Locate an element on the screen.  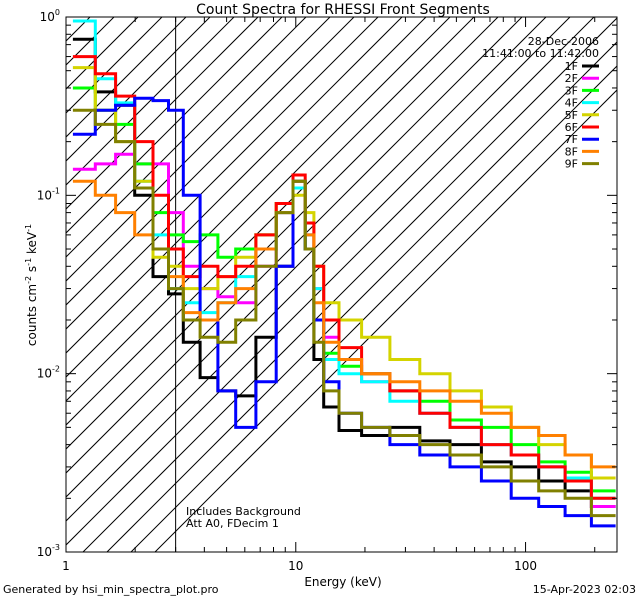
legend-label-9F: 9F is located at coordinates (571, 164).